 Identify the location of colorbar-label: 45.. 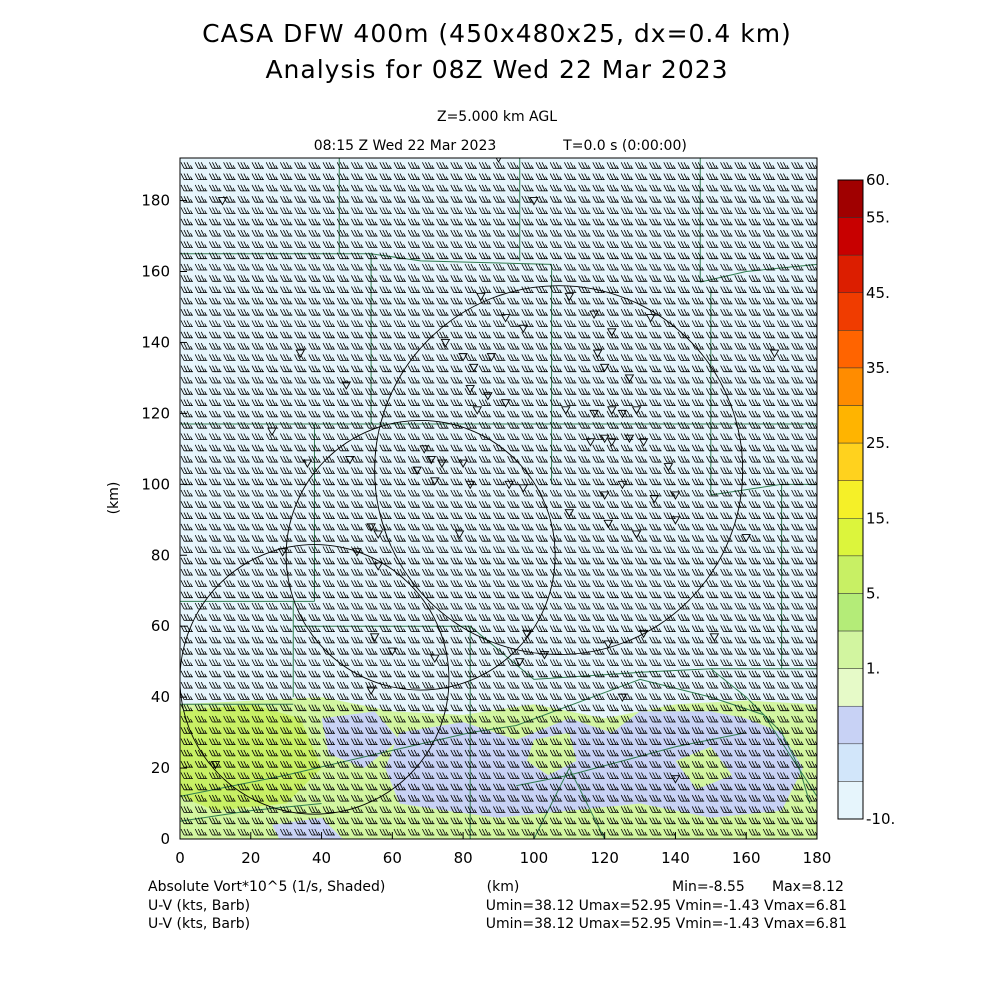
(878, 293).